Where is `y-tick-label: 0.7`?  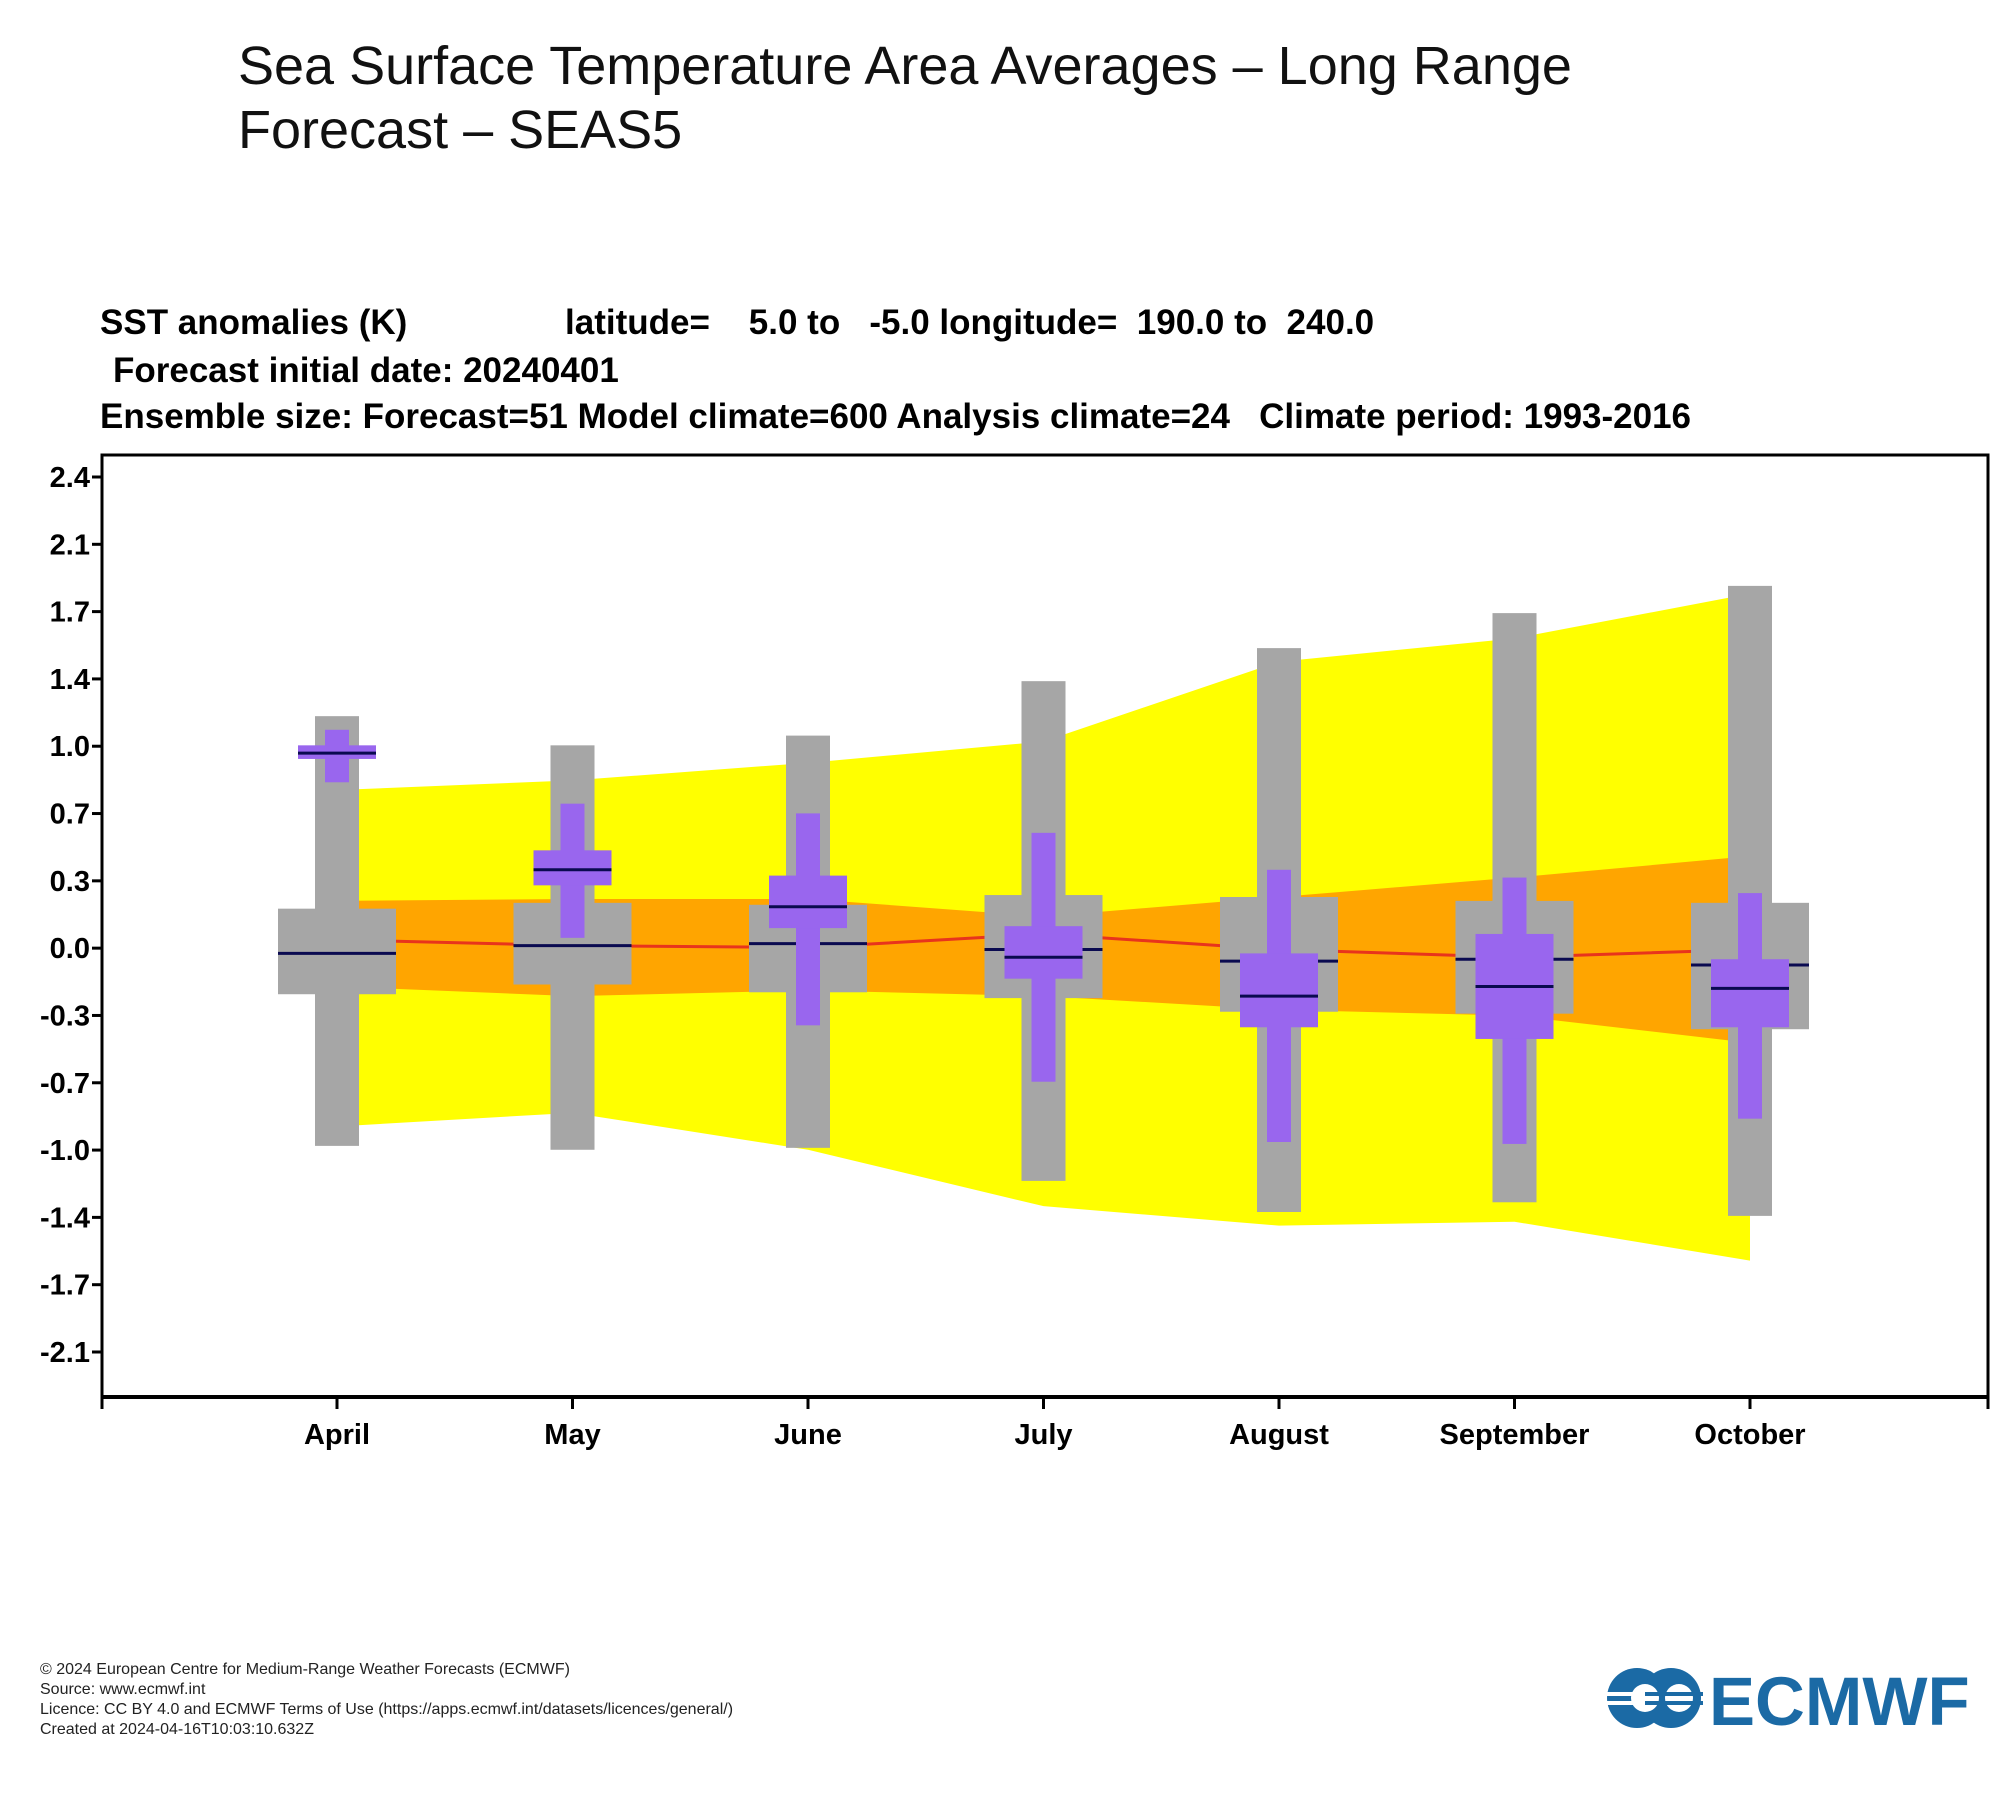
y-tick-label: 0.7 is located at coordinates (70, 815).